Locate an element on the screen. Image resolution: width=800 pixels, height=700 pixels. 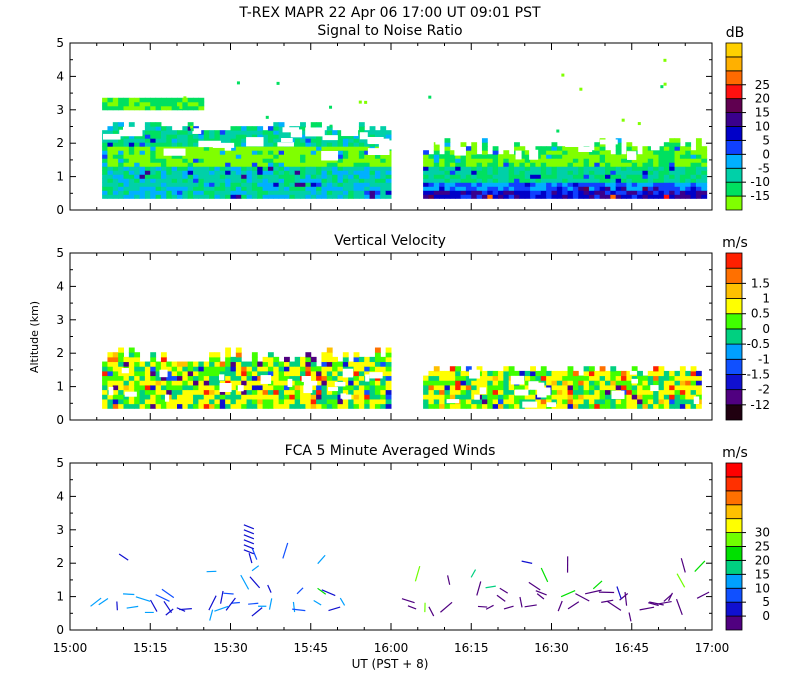
y-tick-label: 0 is located at coordinates (60, 630).